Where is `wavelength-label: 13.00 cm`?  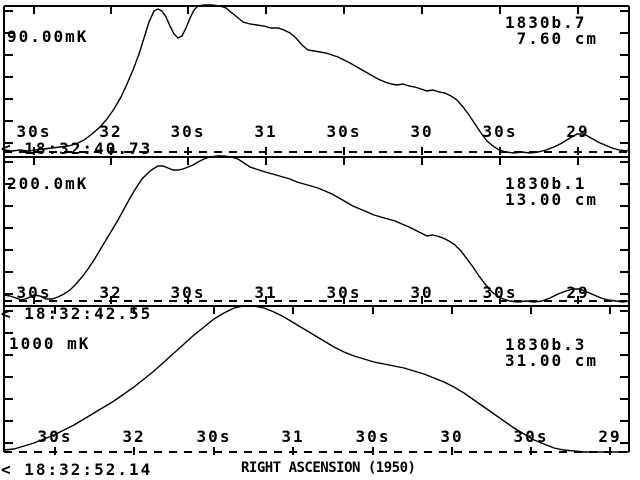 wavelength-label: 13.00 cm is located at coordinates (552, 199).